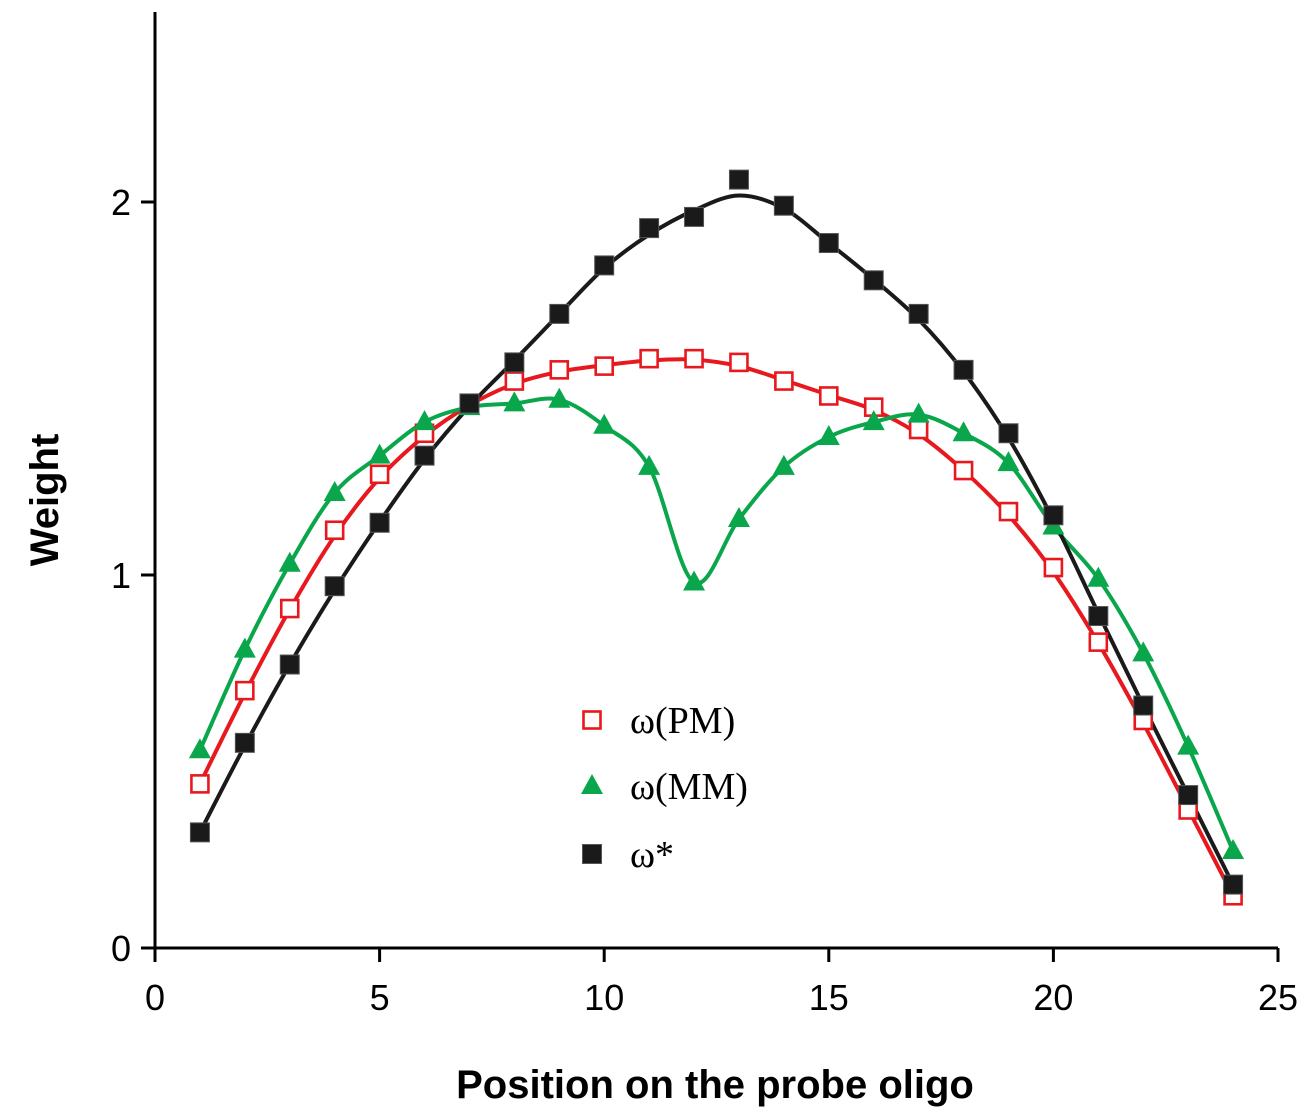  What do you see at coordinates (380, 997) in the screenshot?
I see `x-tick-label: 5` at bounding box center [380, 997].